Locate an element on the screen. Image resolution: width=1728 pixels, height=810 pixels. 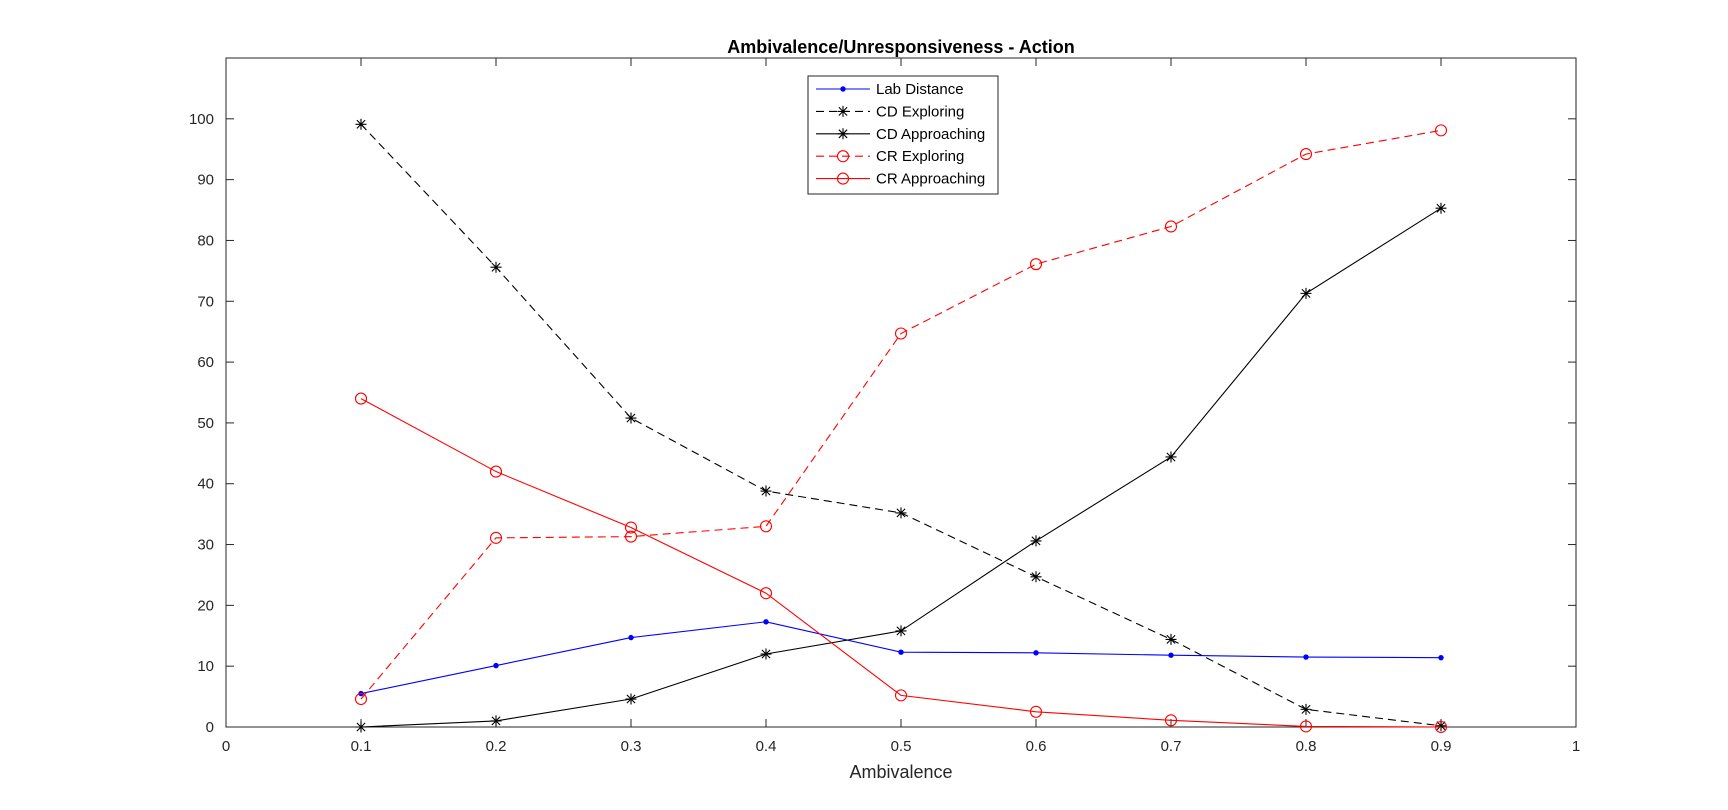
chart-title: Ambivalence/Unresponsiveness - Action is located at coordinates (900, 47).